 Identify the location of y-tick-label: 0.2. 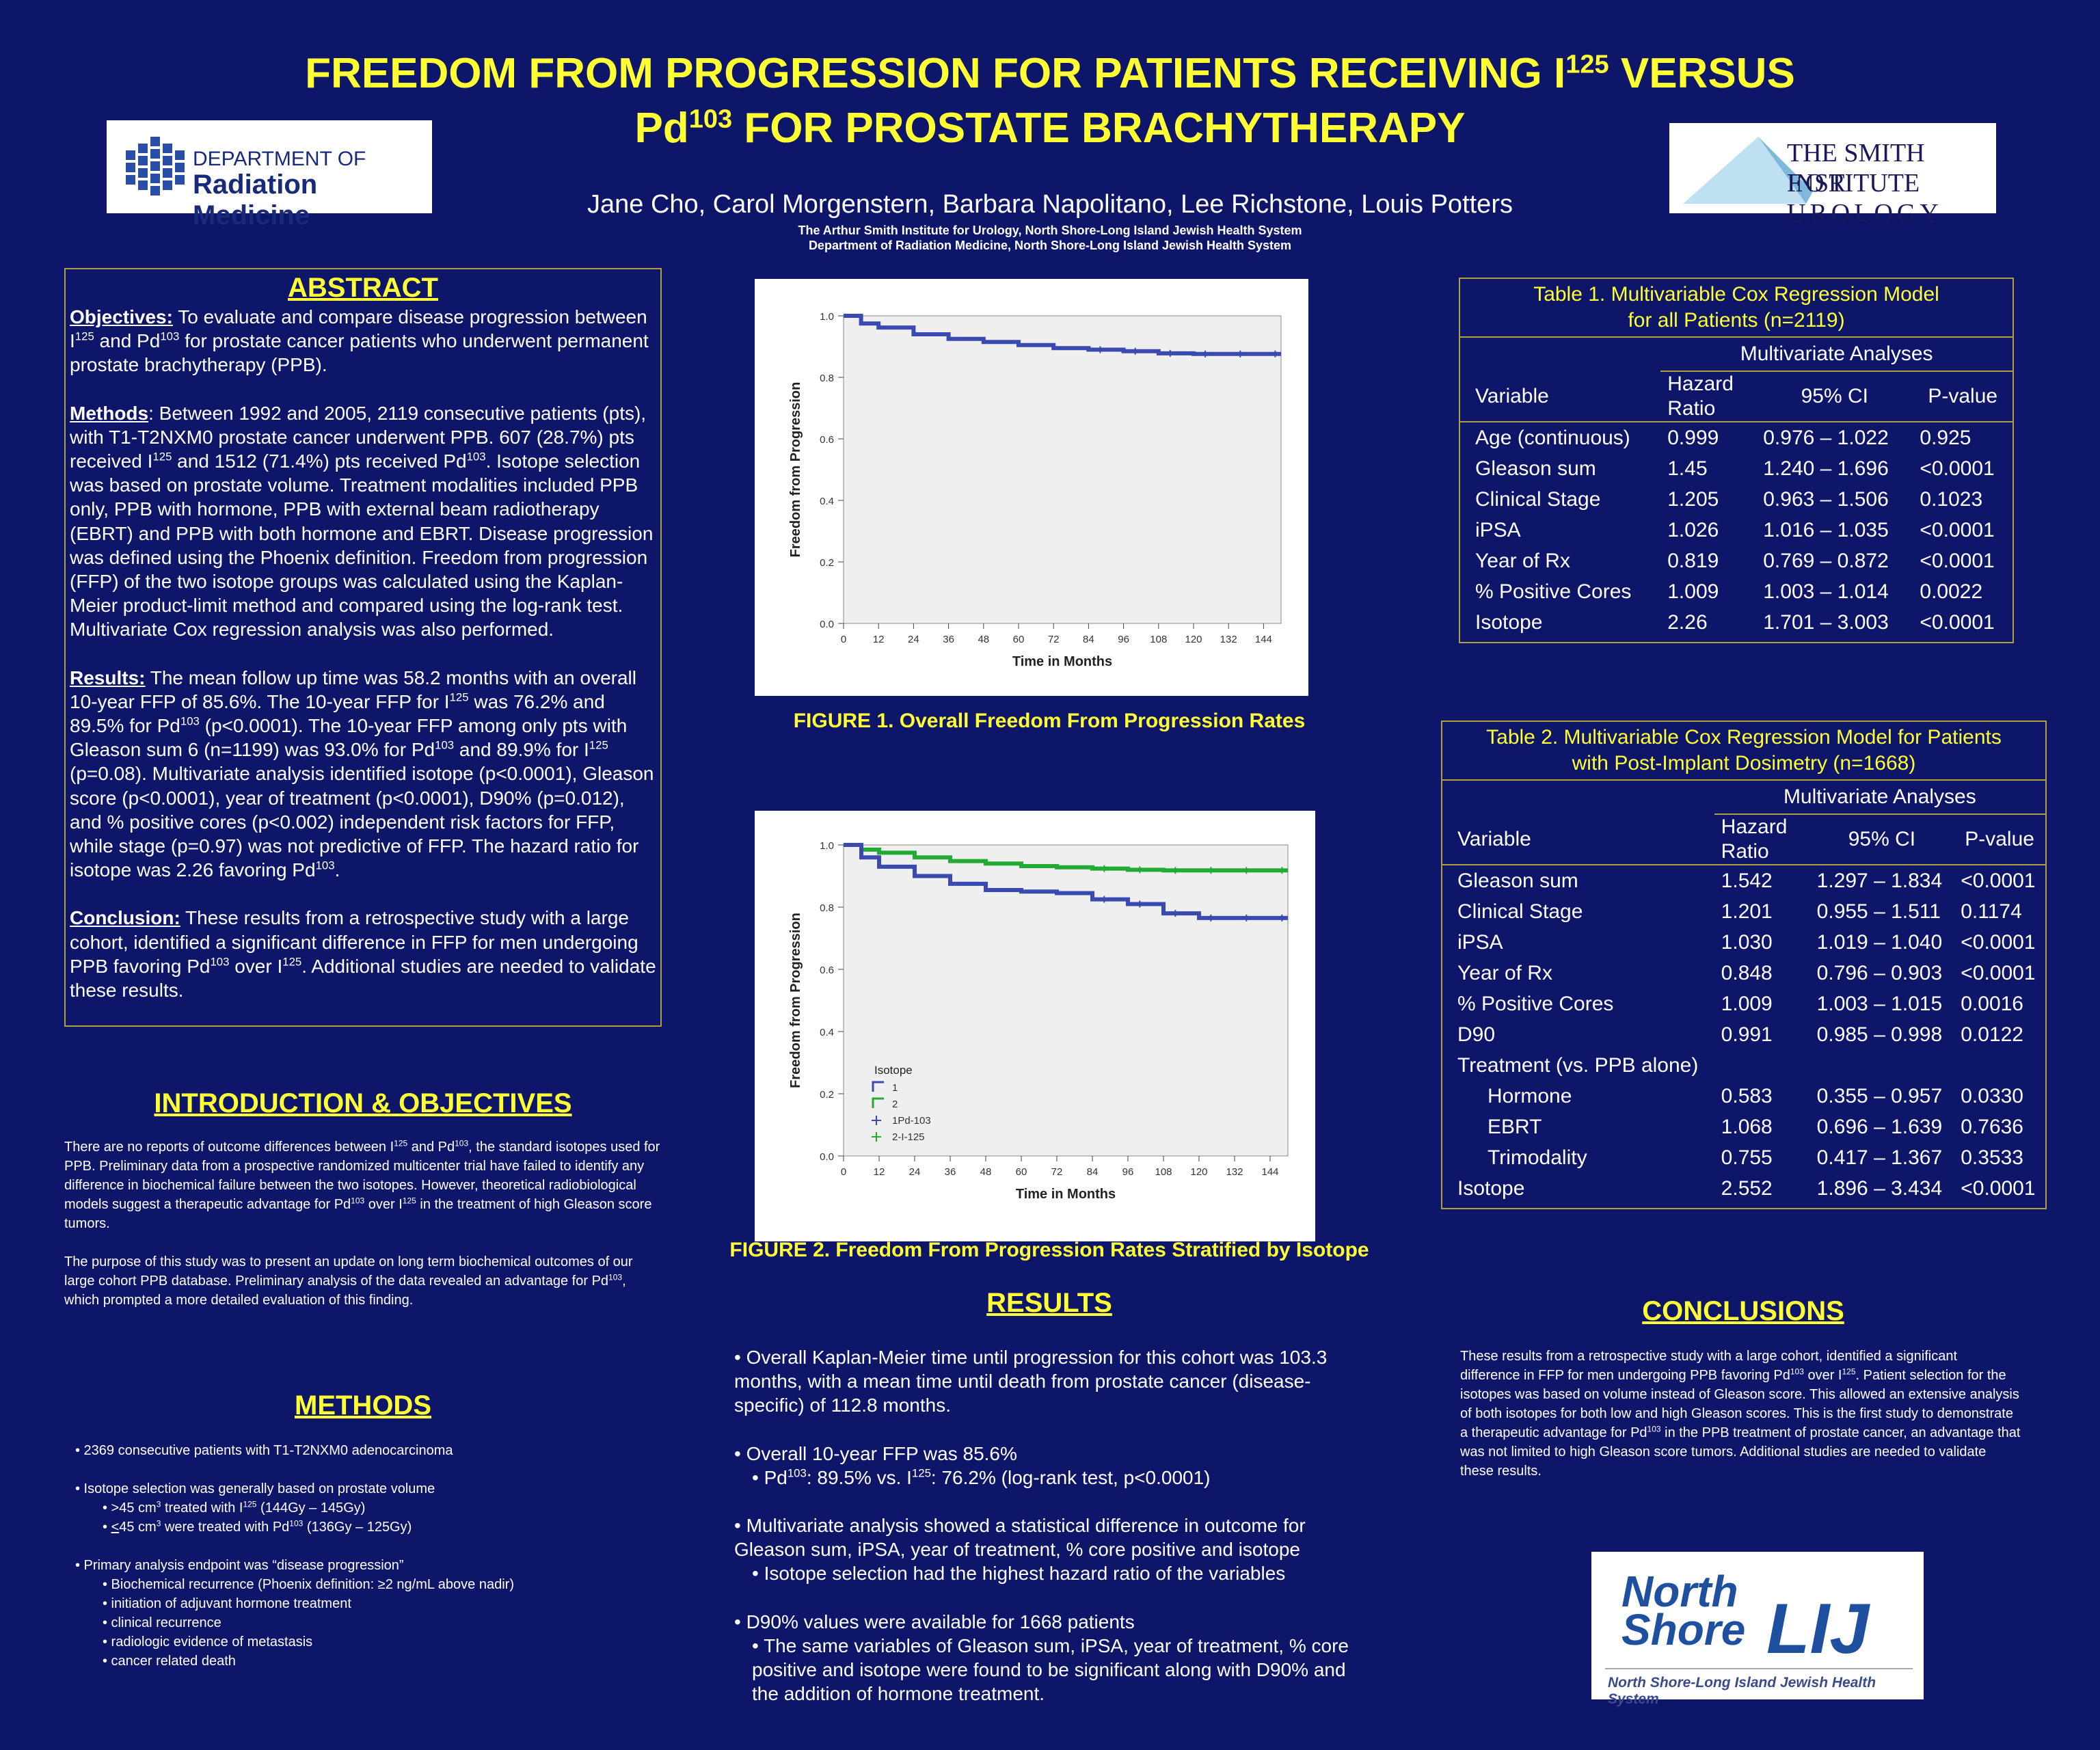
(827, 563).